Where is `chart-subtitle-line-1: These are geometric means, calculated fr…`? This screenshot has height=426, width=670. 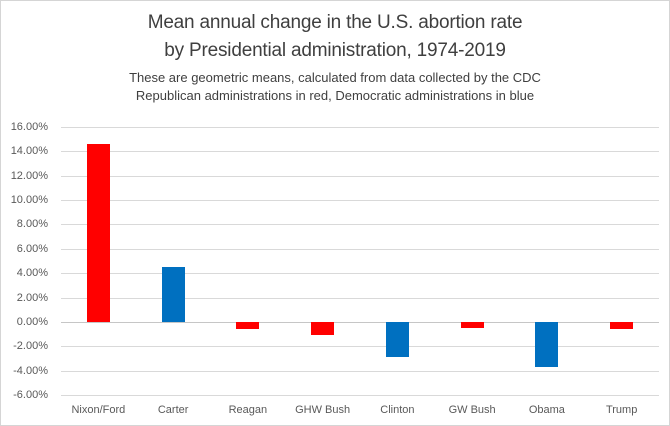
chart-subtitle-line-1: These are geometric means, calculated fr… is located at coordinates (335, 77).